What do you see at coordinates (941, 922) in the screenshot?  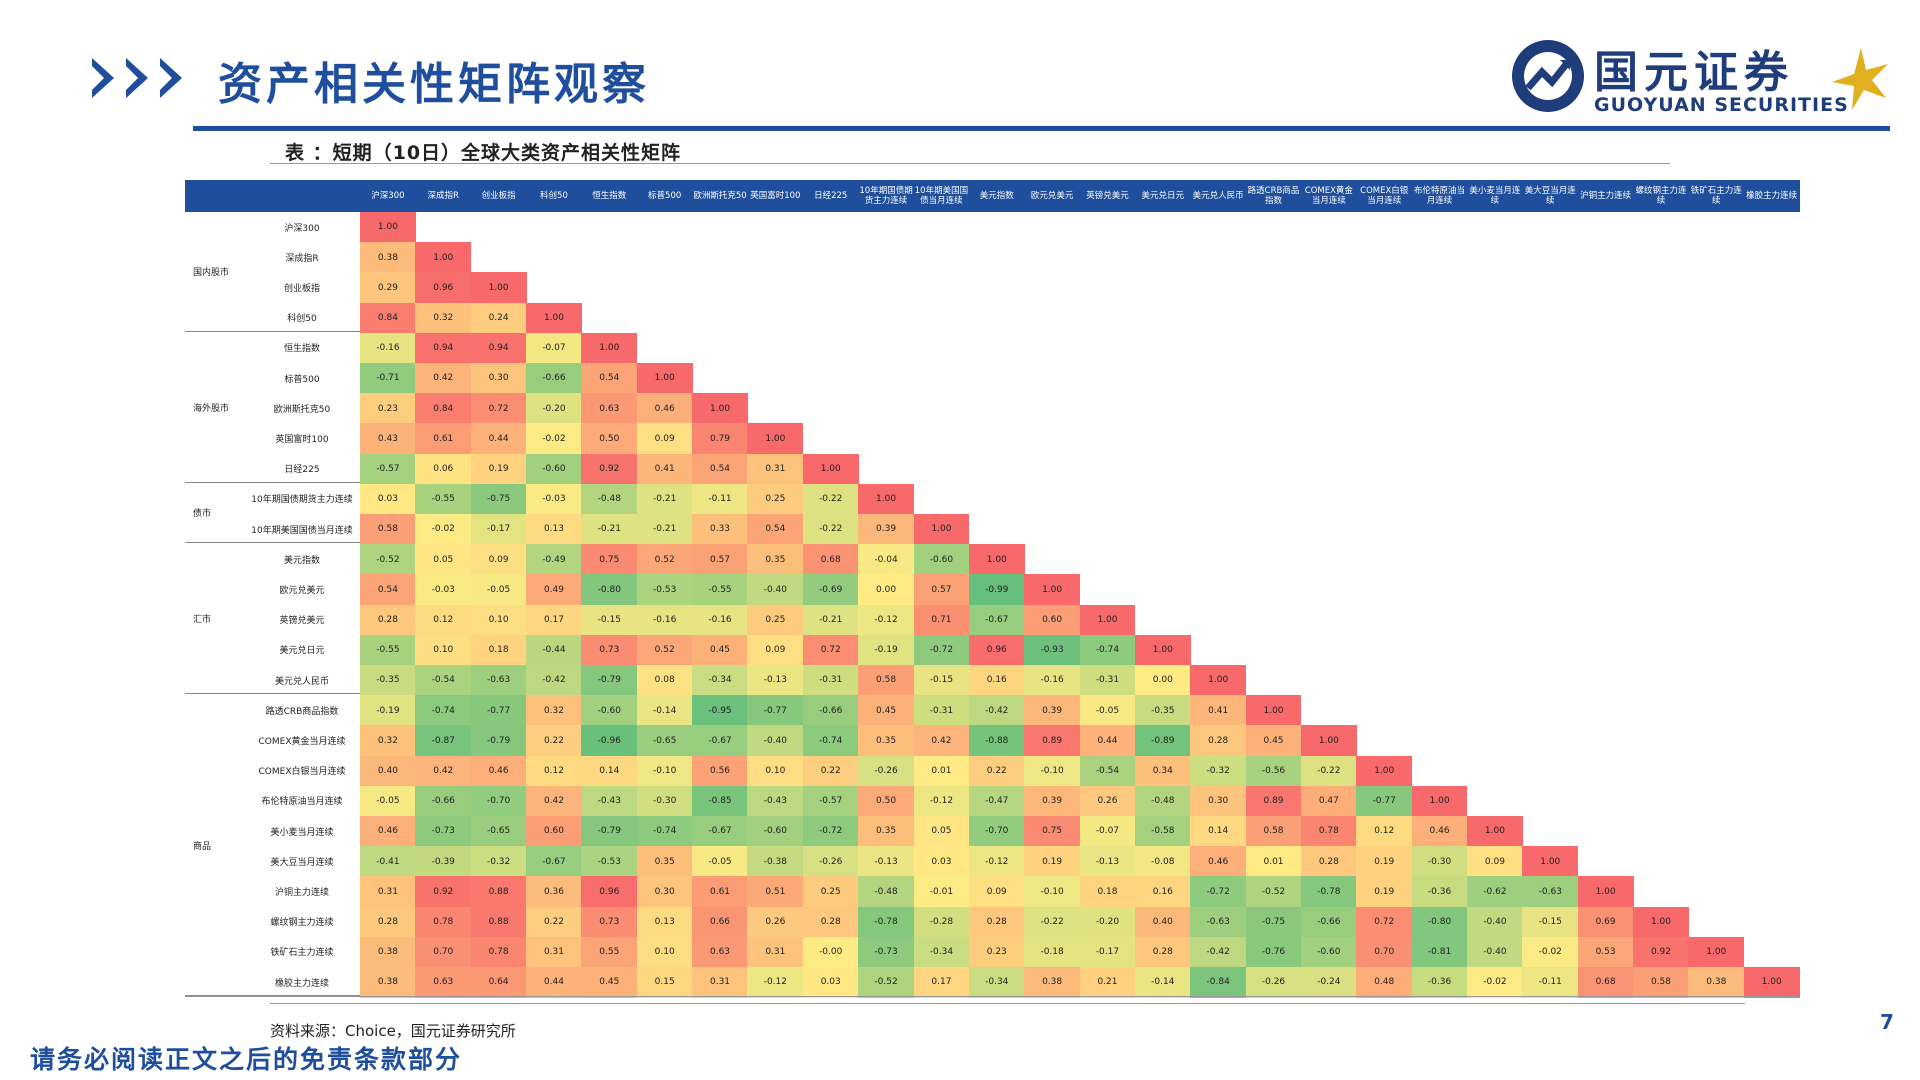 I see `matrix-cell: -0.28` at bounding box center [941, 922].